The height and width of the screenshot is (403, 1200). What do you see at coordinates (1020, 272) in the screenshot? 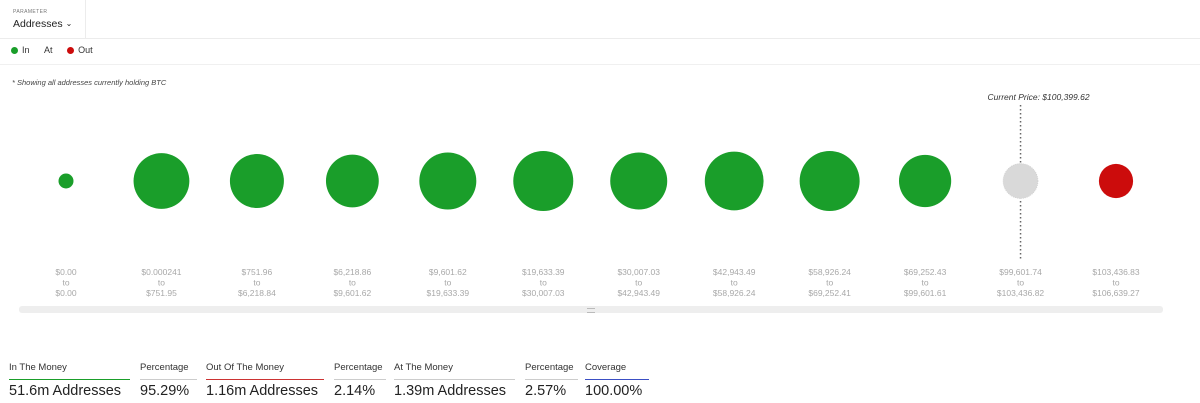
I see `range-from-label: $99,601.74` at bounding box center [1020, 272].